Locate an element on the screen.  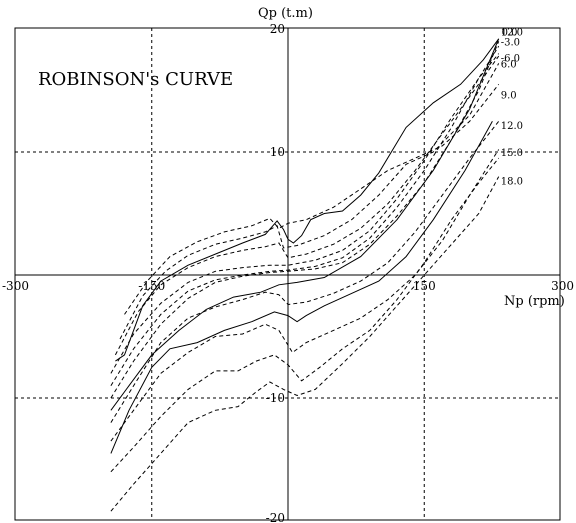
y-tick-label: -10 is located at coordinates (275, 398).